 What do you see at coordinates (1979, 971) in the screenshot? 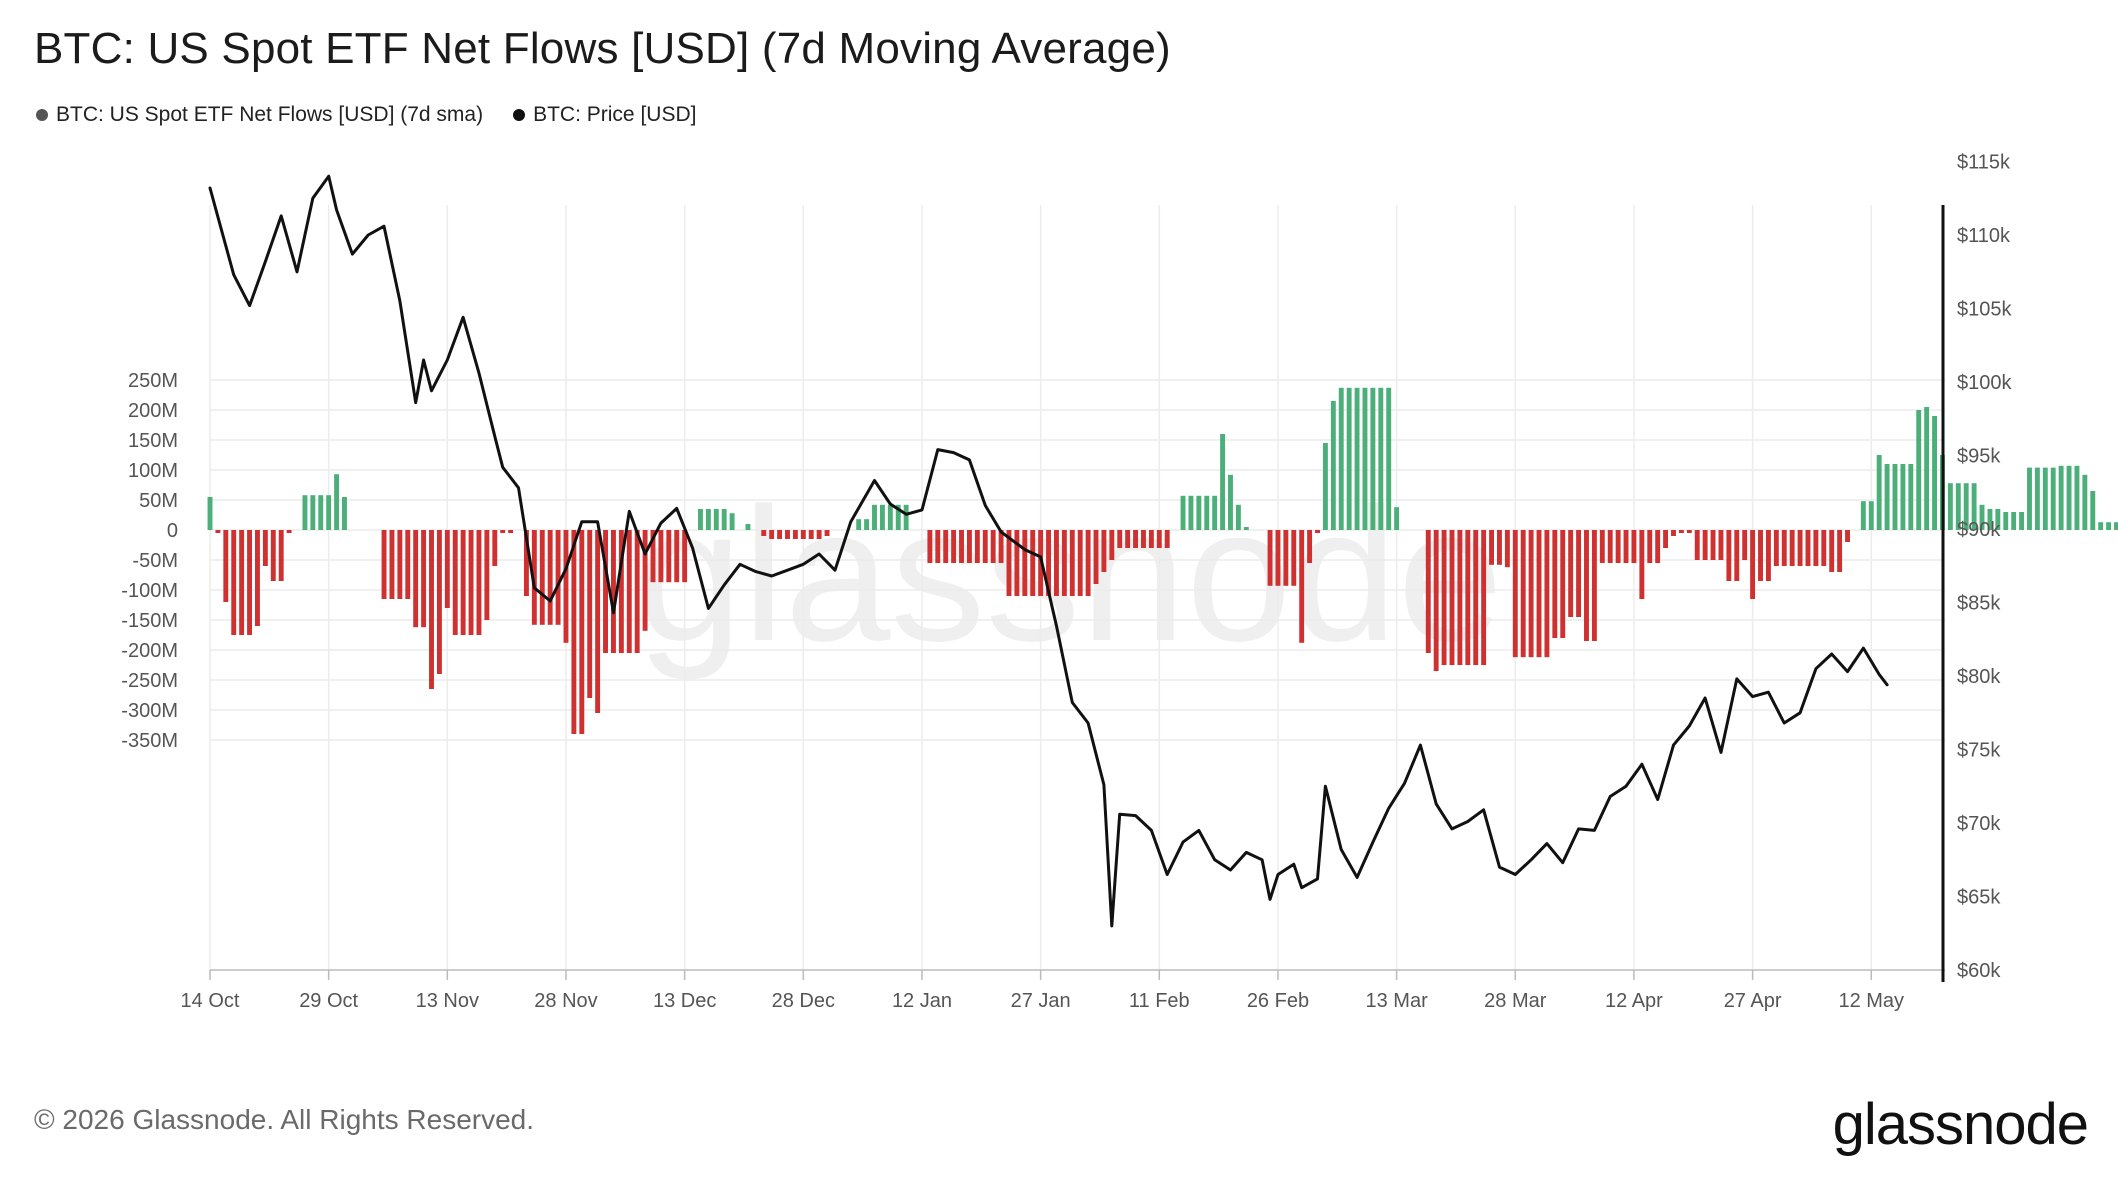
I see `y-right-tick-label: $60k` at bounding box center [1979, 971].